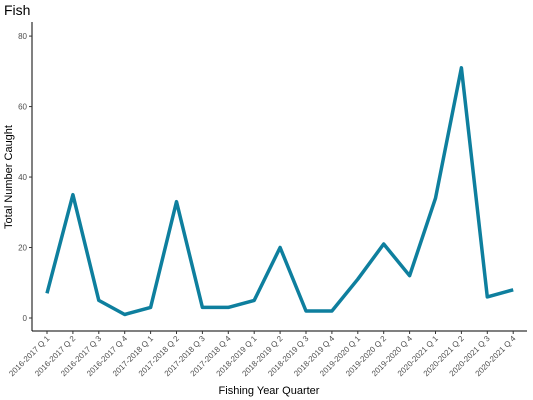 The height and width of the screenshot is (400, 533). What do you see at coordinates (22, 177) in the screenshot?
I see `y-tick-label: 40` at bounding box center [22, 177].